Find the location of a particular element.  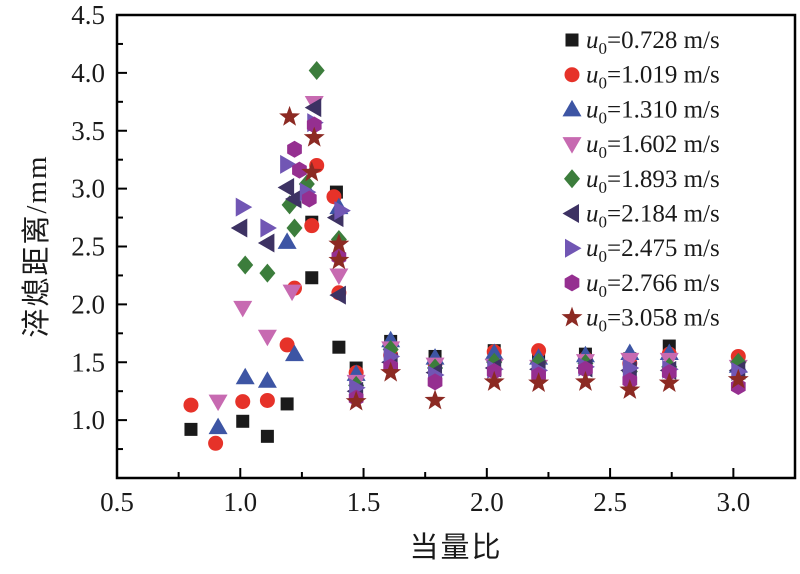

x-tick-label: 1.5 is located at coordinates (364, 502).